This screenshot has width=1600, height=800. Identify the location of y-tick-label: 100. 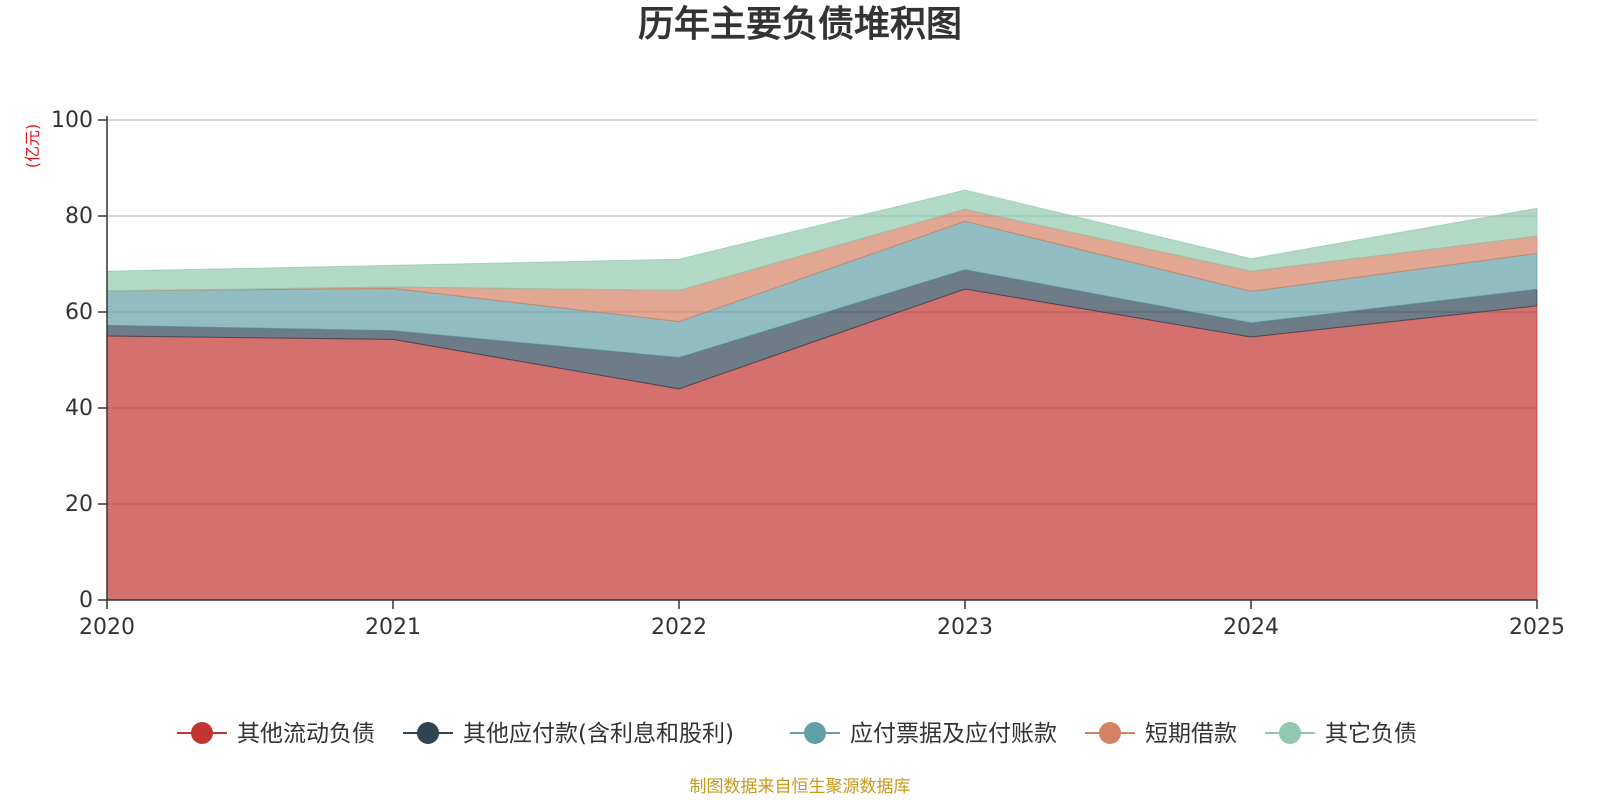
(72, 120).